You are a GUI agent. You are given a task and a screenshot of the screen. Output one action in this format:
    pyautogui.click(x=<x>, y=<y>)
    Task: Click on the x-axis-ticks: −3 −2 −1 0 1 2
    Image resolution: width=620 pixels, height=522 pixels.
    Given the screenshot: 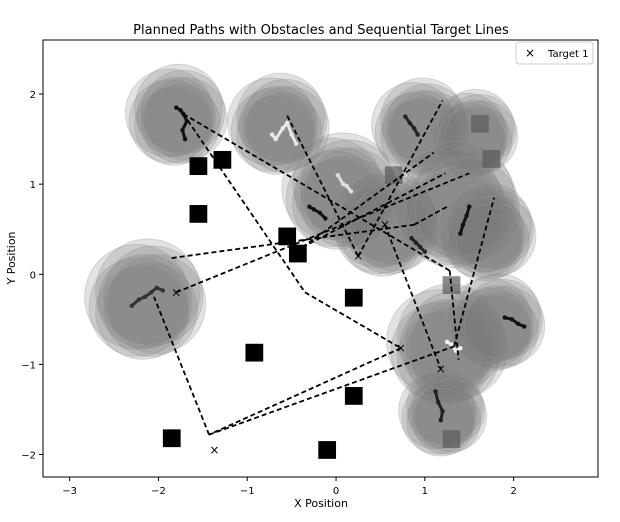 What is the action you would take?
    pyautogui.click(x=289, y=487)
    